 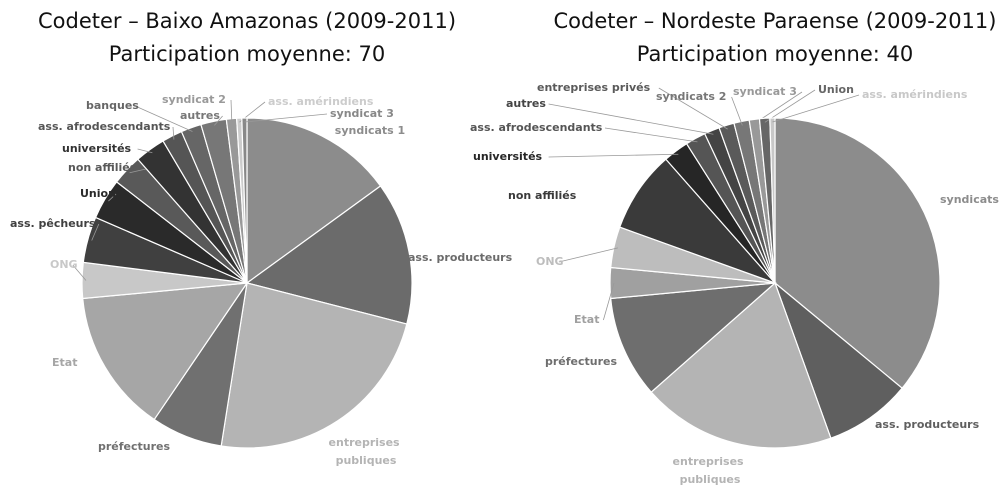 What do you see at coordinates (247, 21) in the screenshot?
I see `chart-title: Codeter – Baixo Amazonas (2009-2011)` at bounding box center [247, 21].